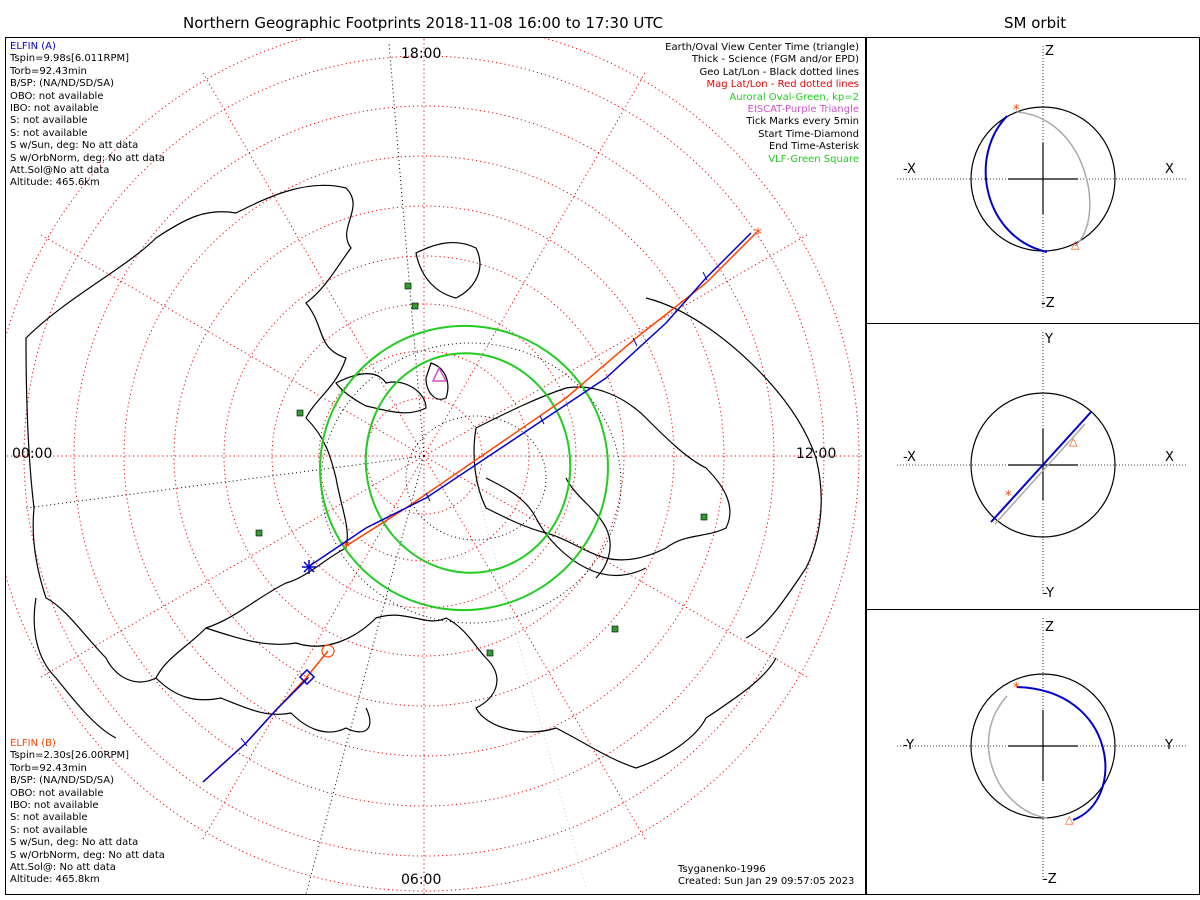 This screenshot has width=1200, height=900. I want to click on sm-orbit-xy: * △ Y -Y -X X, so click(1033, 466).